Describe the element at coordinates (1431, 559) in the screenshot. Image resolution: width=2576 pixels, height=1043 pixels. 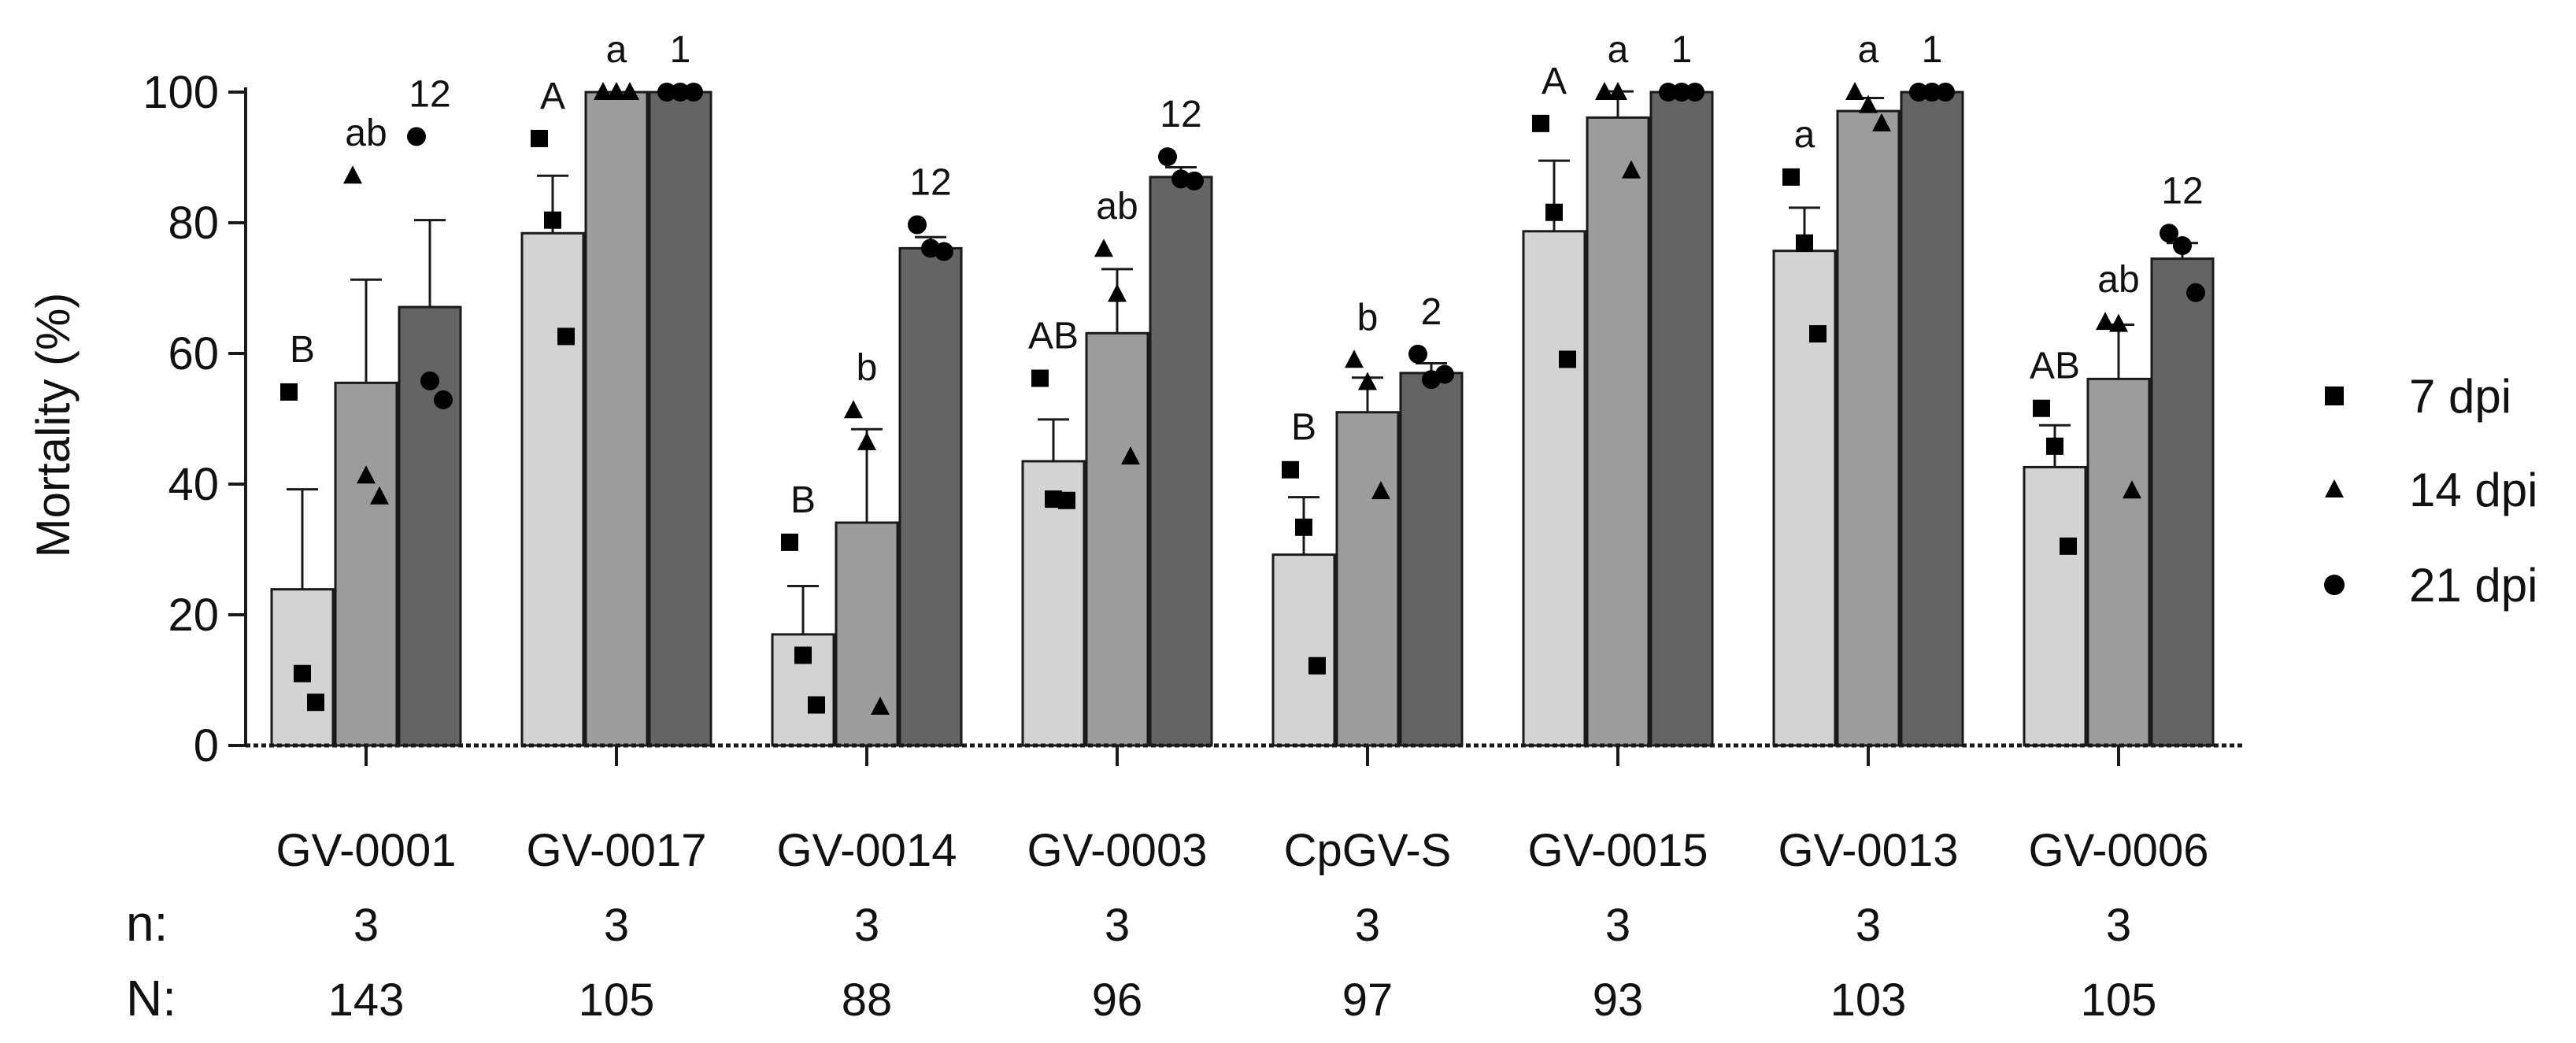
I see `bar-21dpi-CpGV-S` at that location.